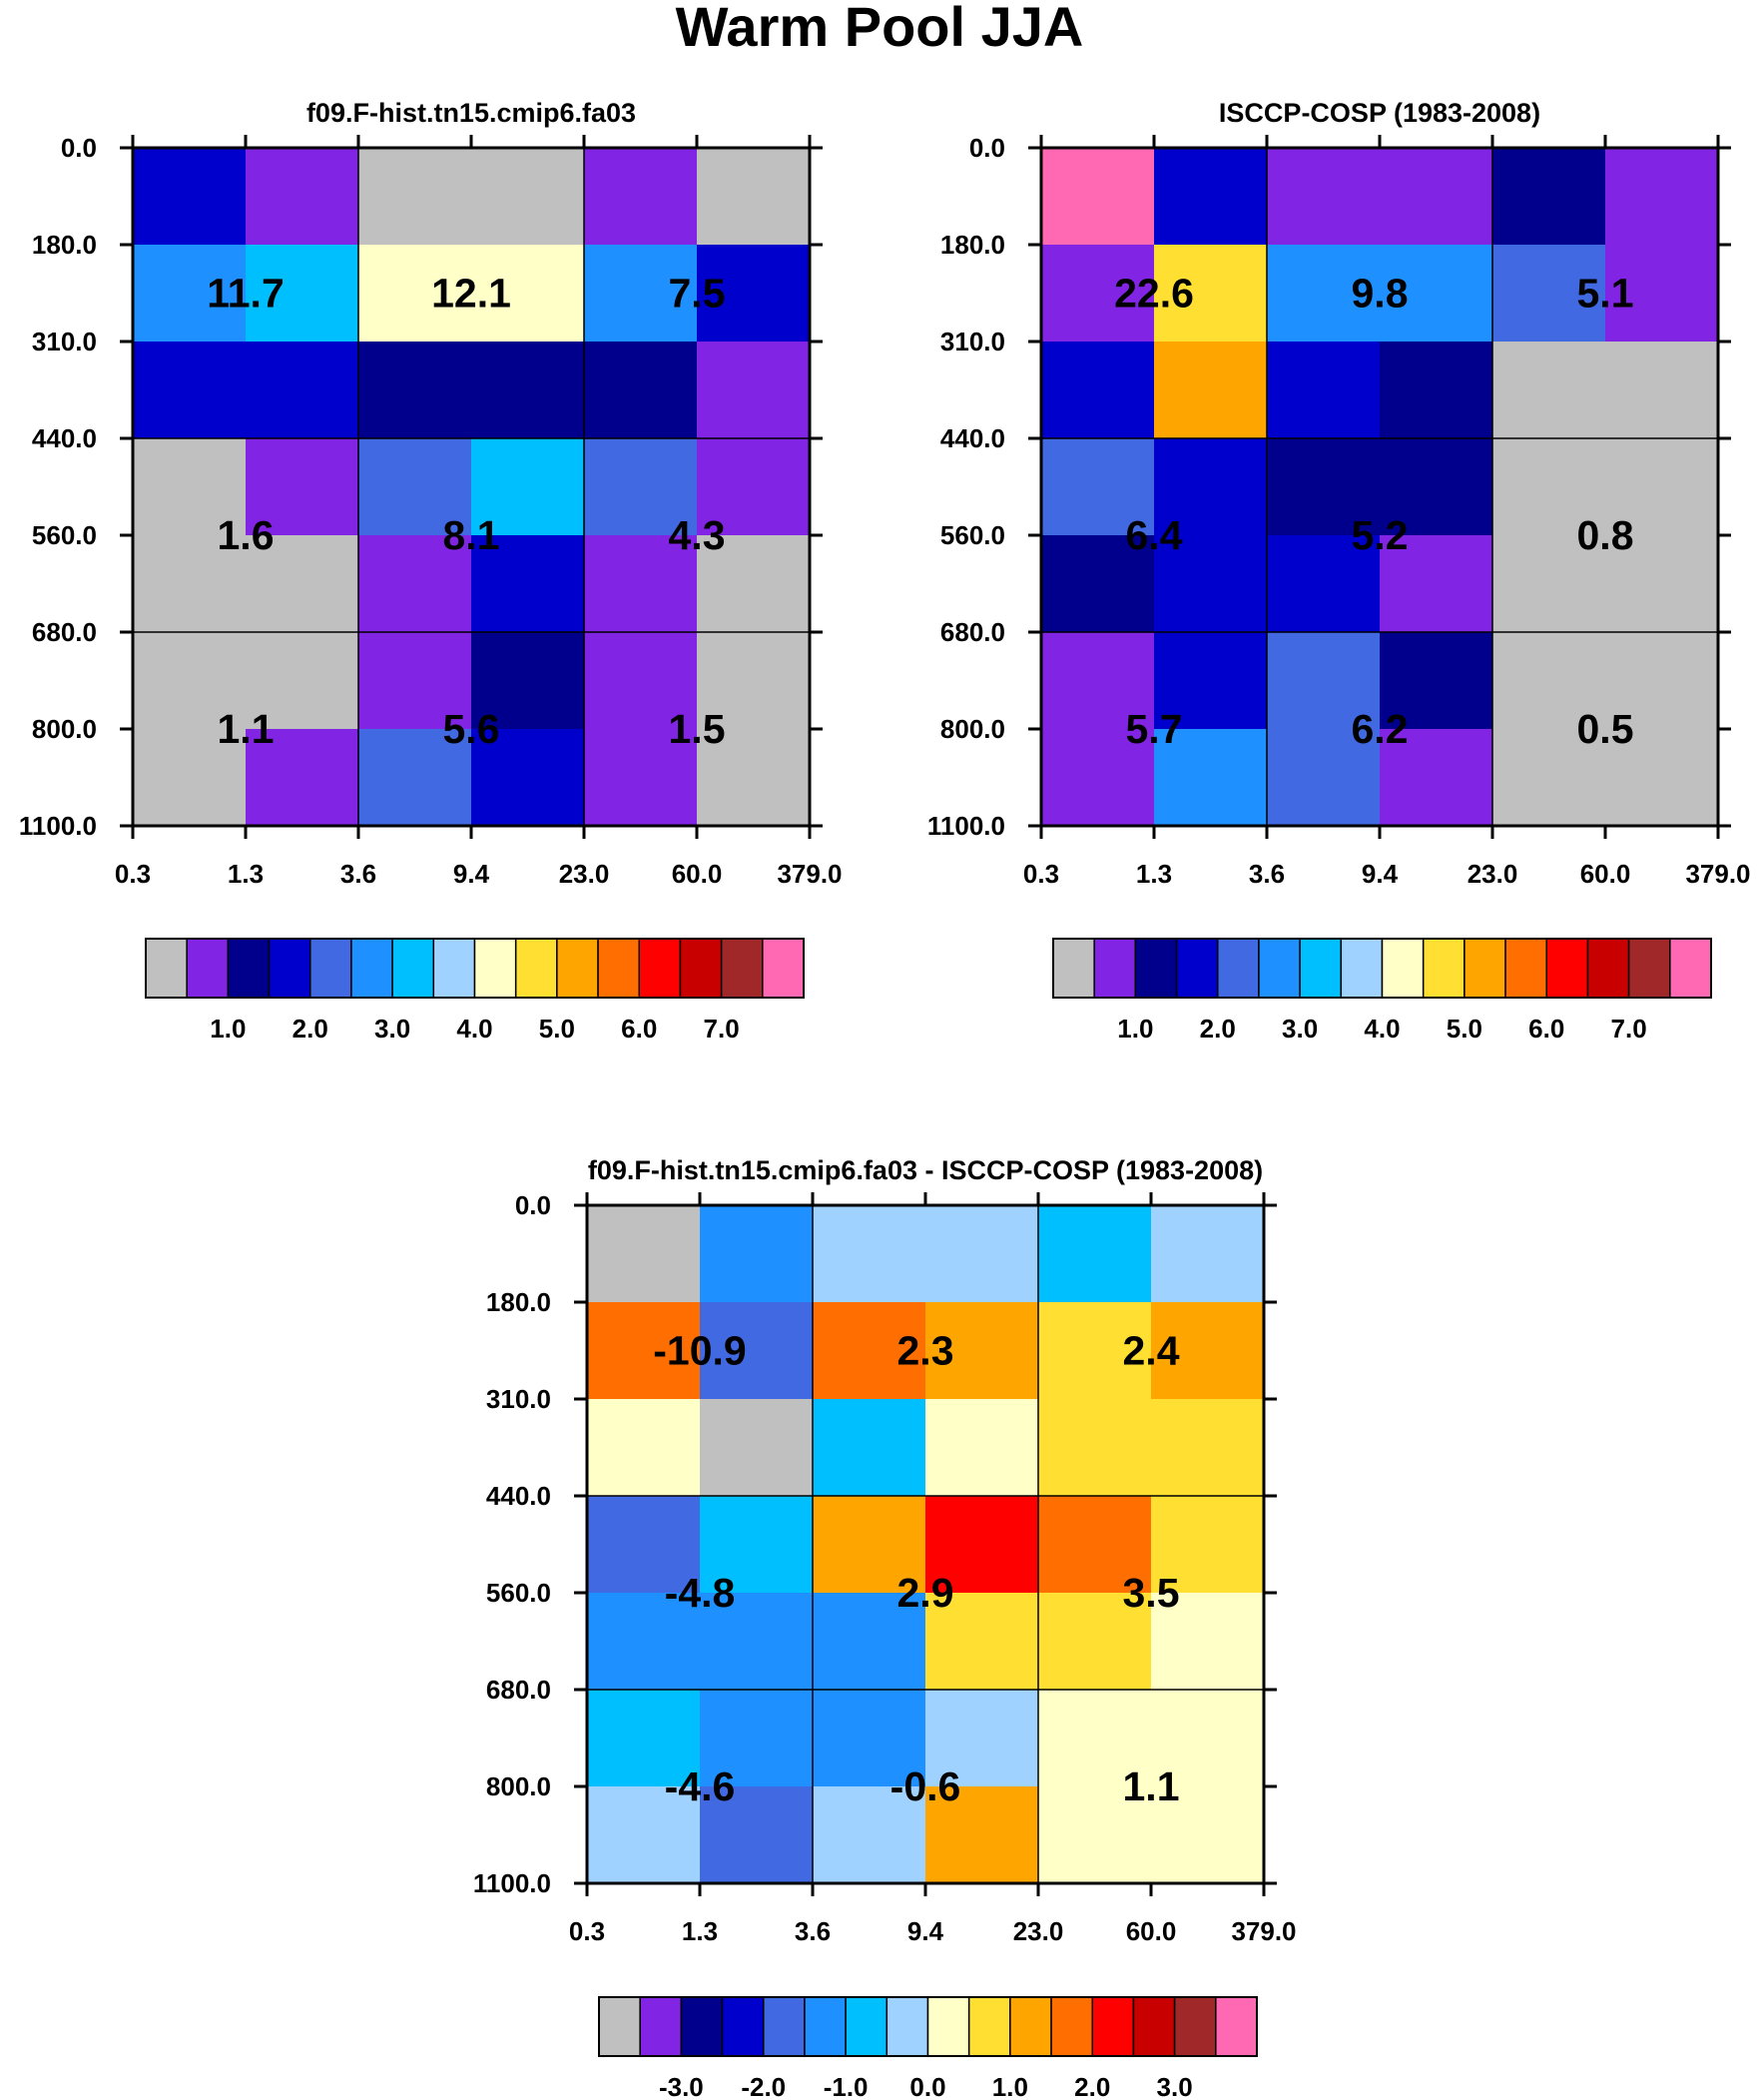 The width and height of the screenshot is (1760, 2100). Describe the element at coordinates (246, 535) in the screenshot. I see `box-value-label: 1.6` at that location.